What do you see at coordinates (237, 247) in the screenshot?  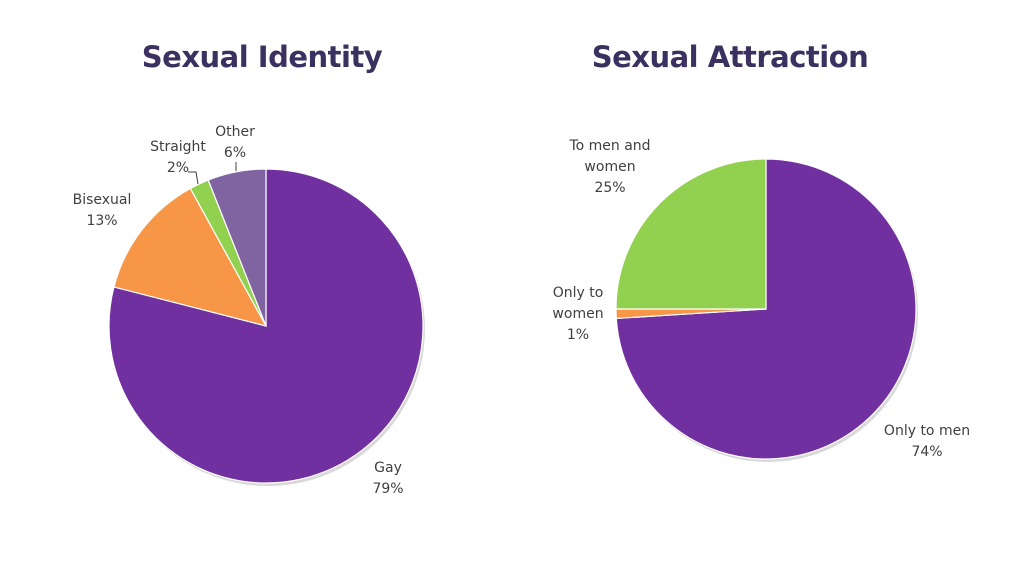 I see `pie-slice-other` at bounding box center [237, 247].